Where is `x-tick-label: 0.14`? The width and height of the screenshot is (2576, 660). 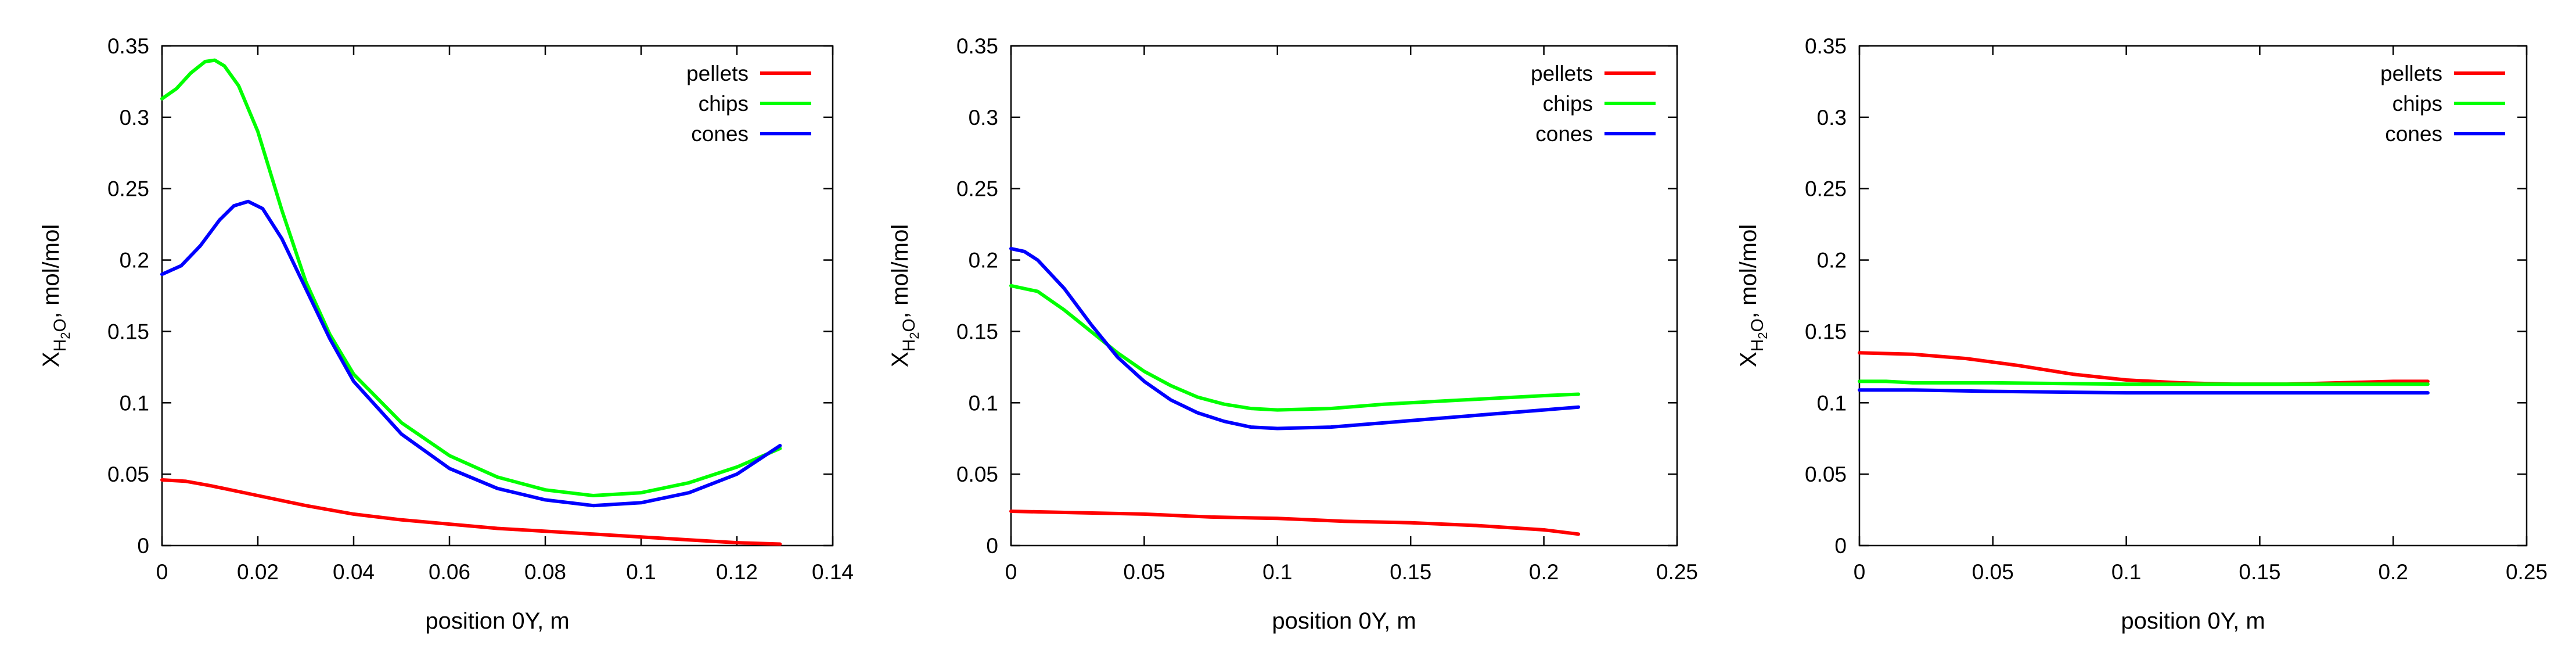
x-tick-label: 0.14 is located at coordinates (833, 572).